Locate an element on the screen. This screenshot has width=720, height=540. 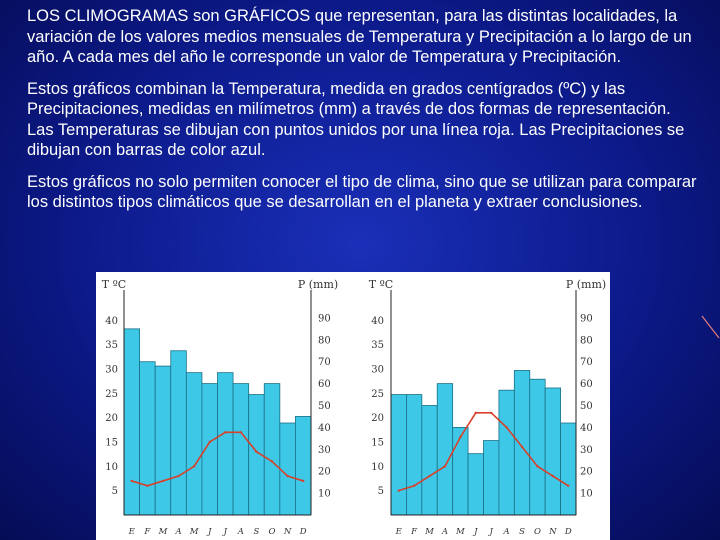
precip-tick-label: 10 is located at coordinates (586, 494).